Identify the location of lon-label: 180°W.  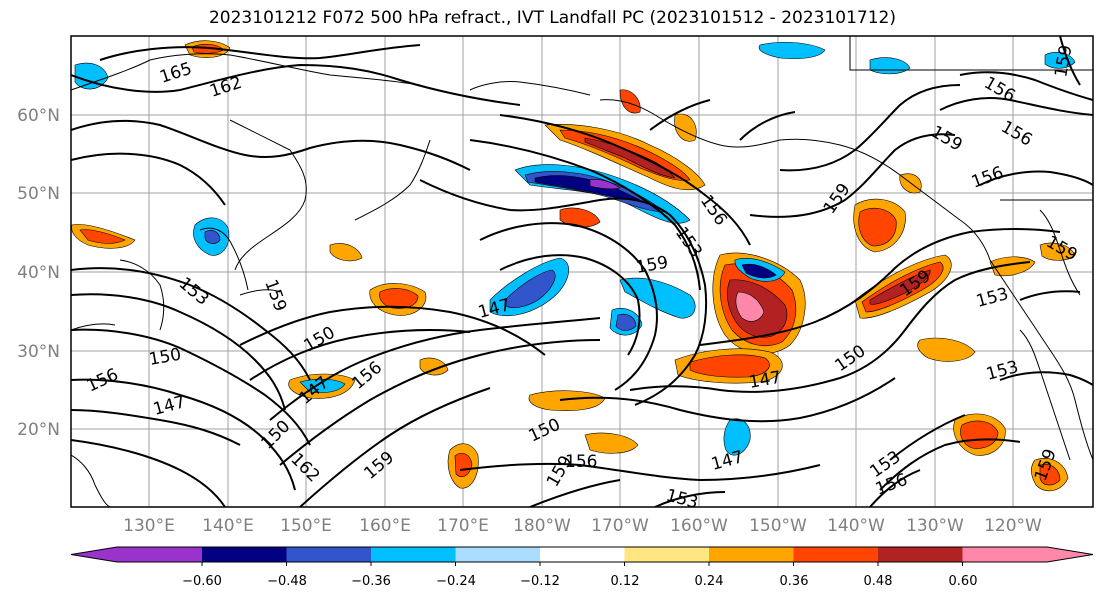
(542, 526).